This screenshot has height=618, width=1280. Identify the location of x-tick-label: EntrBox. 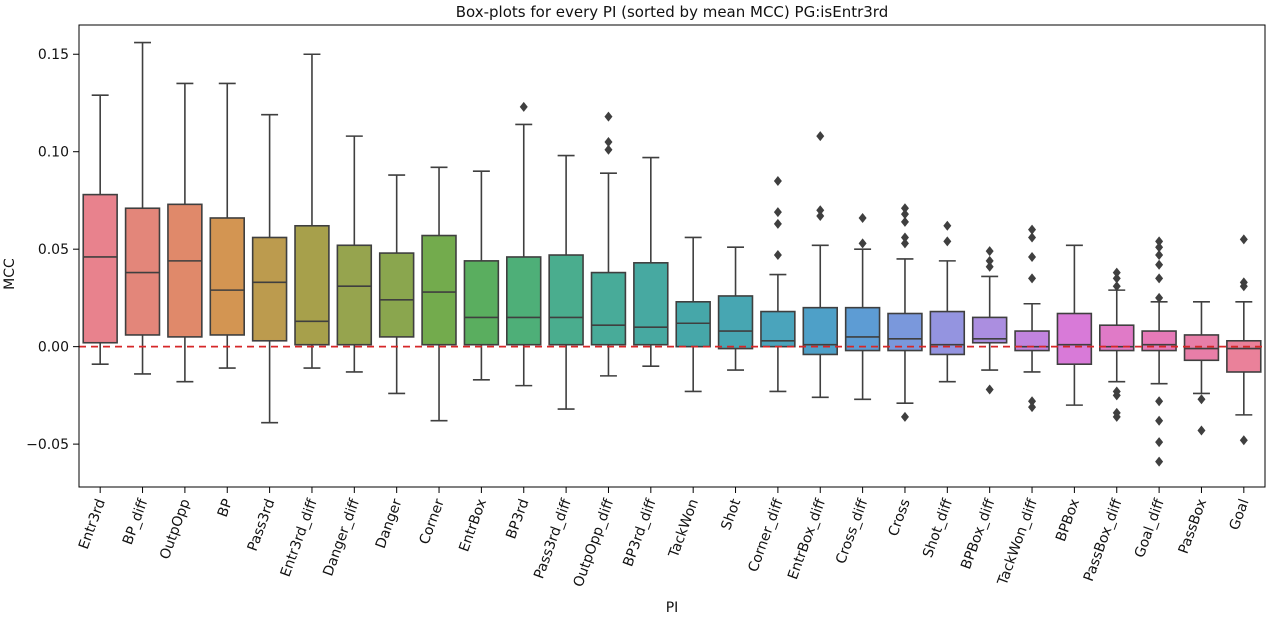
(473, 525).